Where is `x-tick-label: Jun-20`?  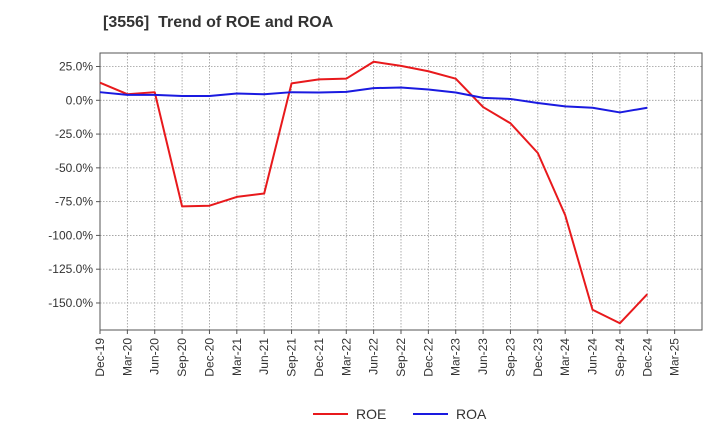 x-tick-label: Jun-20 is located at coordinates (155, 356).